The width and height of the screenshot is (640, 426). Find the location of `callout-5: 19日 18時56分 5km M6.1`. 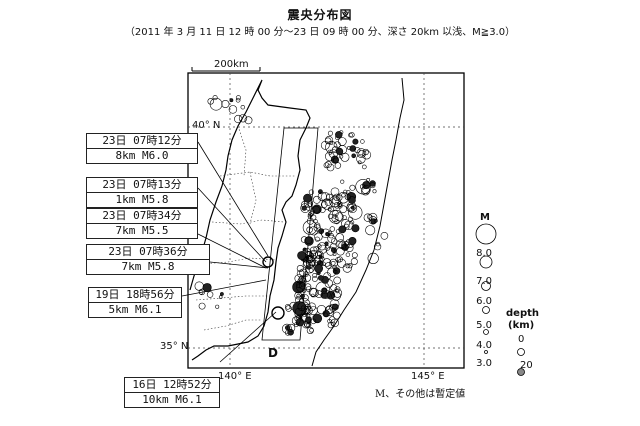

callout-5: 19日 18時56分 5km M6.1 is located at coordinates (135, 302).